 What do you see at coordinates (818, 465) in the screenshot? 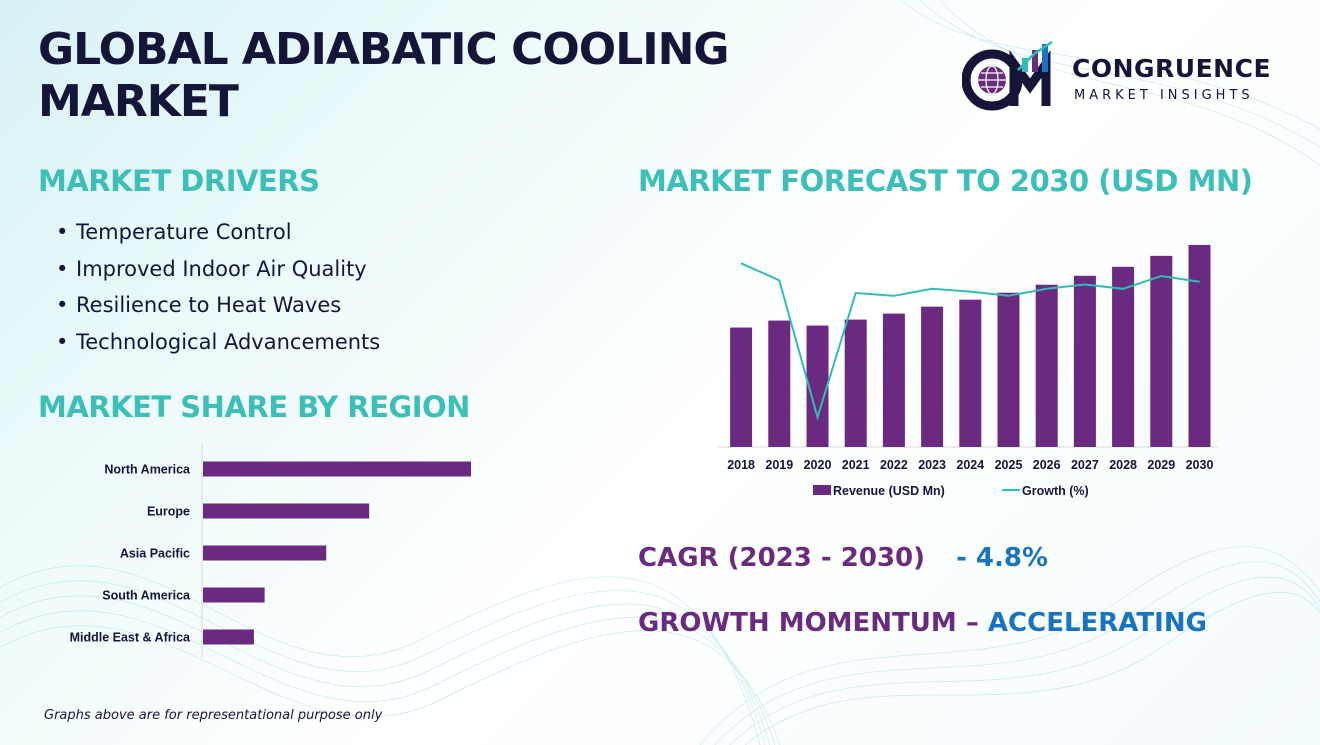
I see `forecast-year-label: 2020` at bounding box center [818, 465].